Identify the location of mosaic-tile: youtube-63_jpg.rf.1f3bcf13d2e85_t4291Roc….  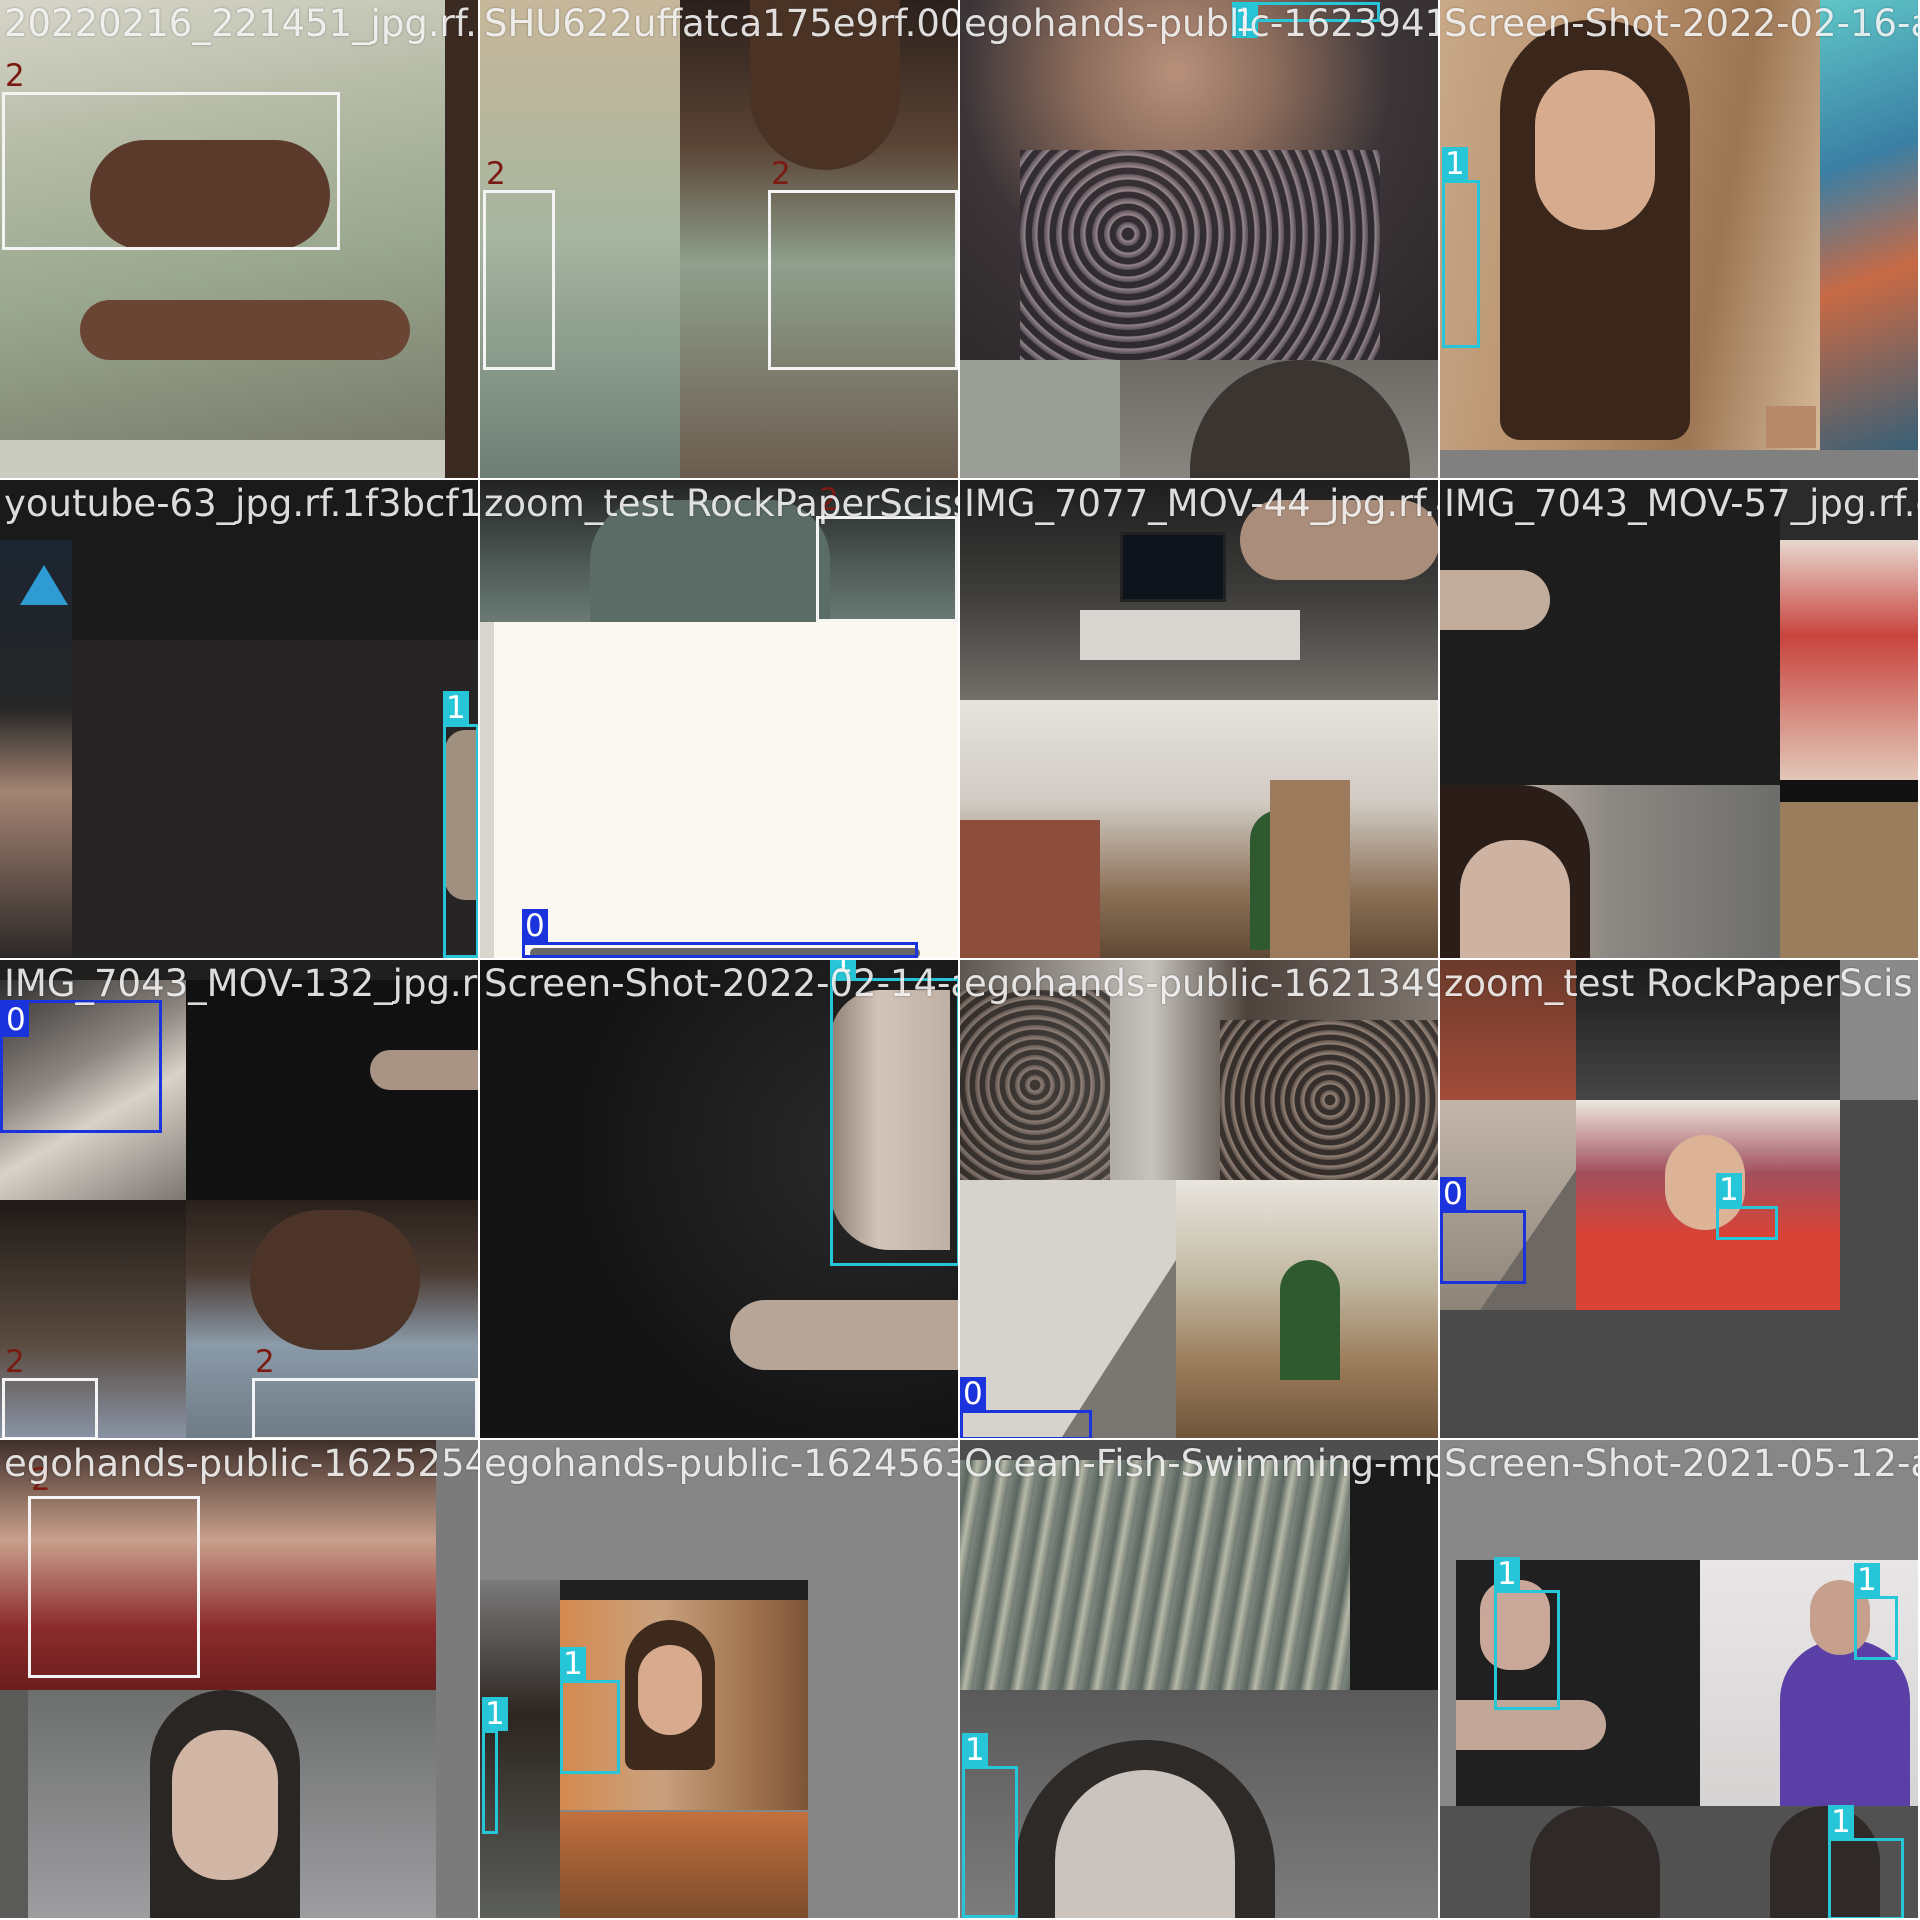
(240, 720).